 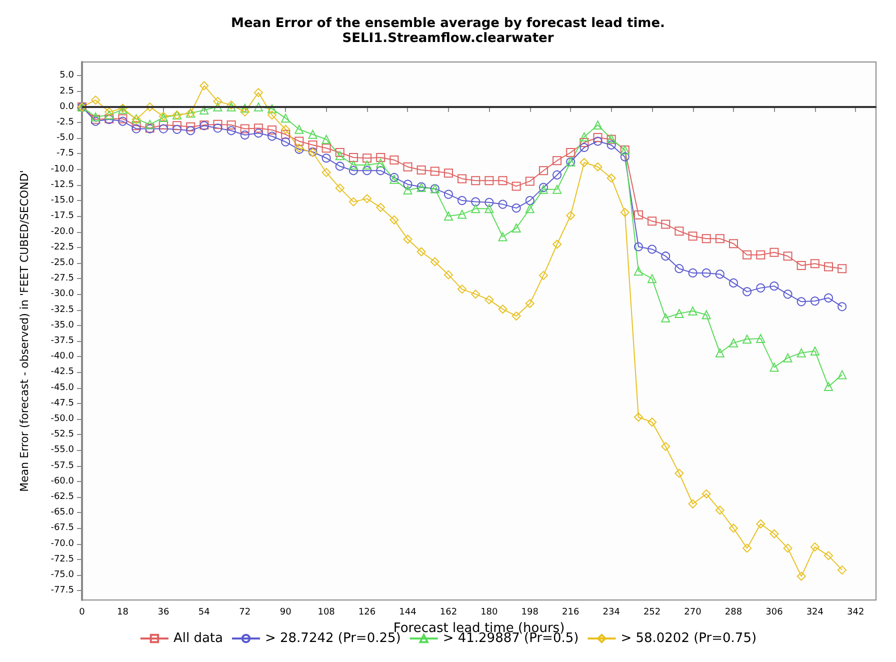 What do you see at coordinates (164, 613) in the screenshot?
I see `x-tick-label: 36` at bounding box center [164, 613].